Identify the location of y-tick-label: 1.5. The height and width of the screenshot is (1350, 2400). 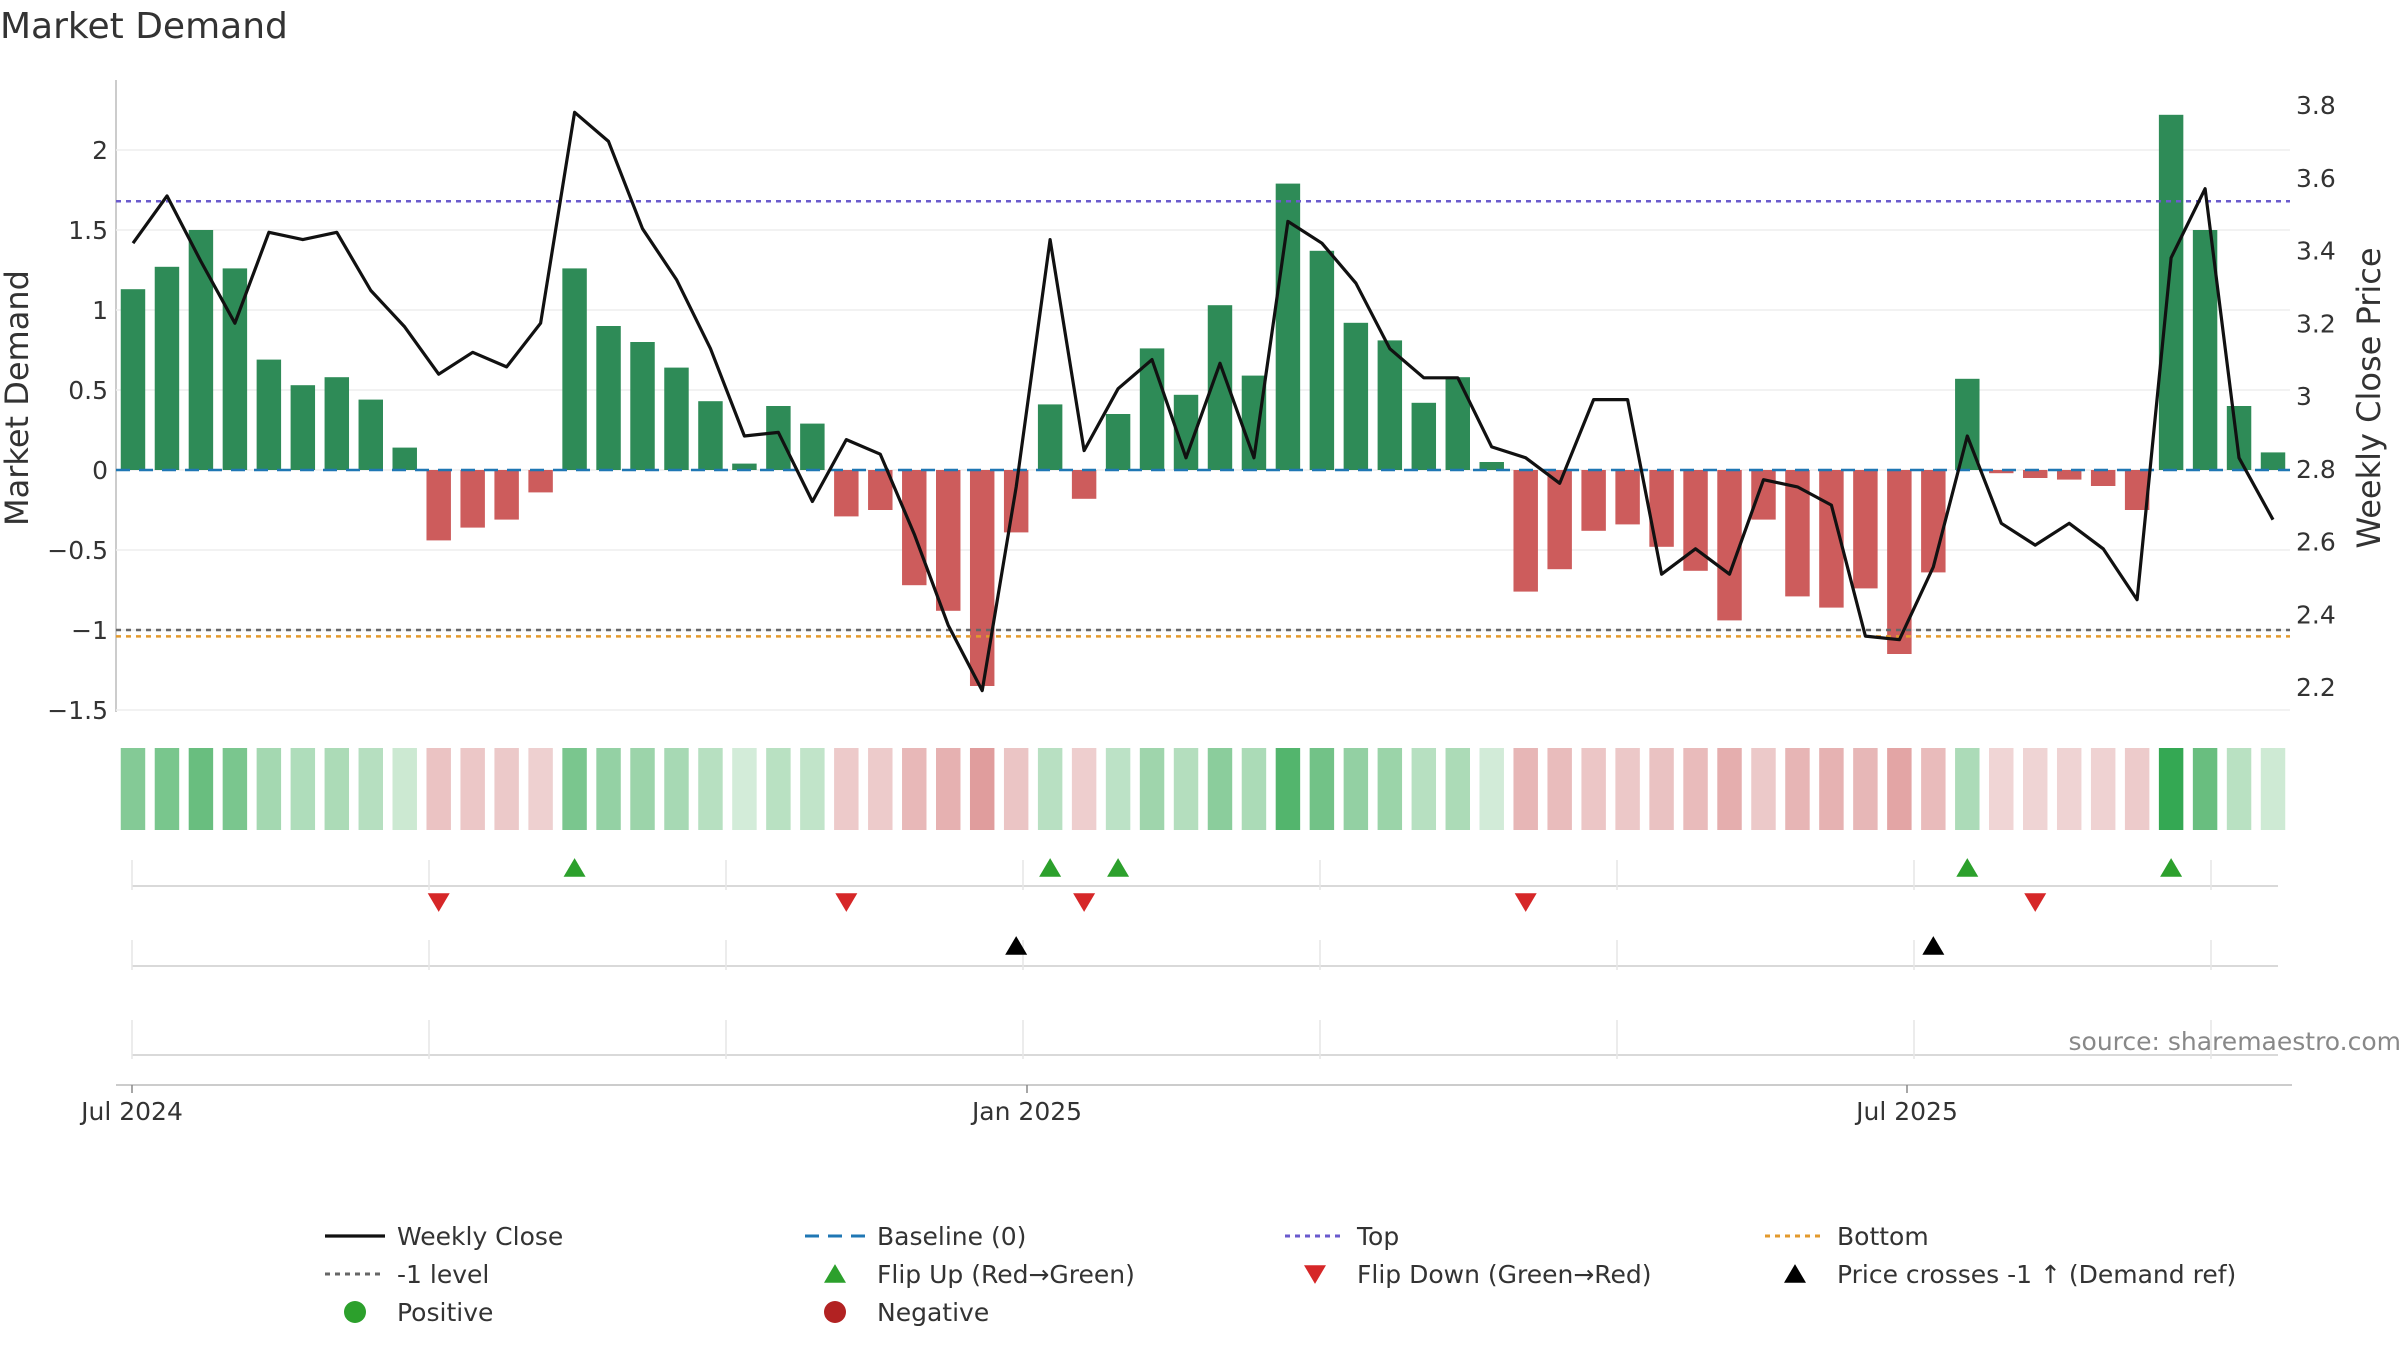
(88, 230).